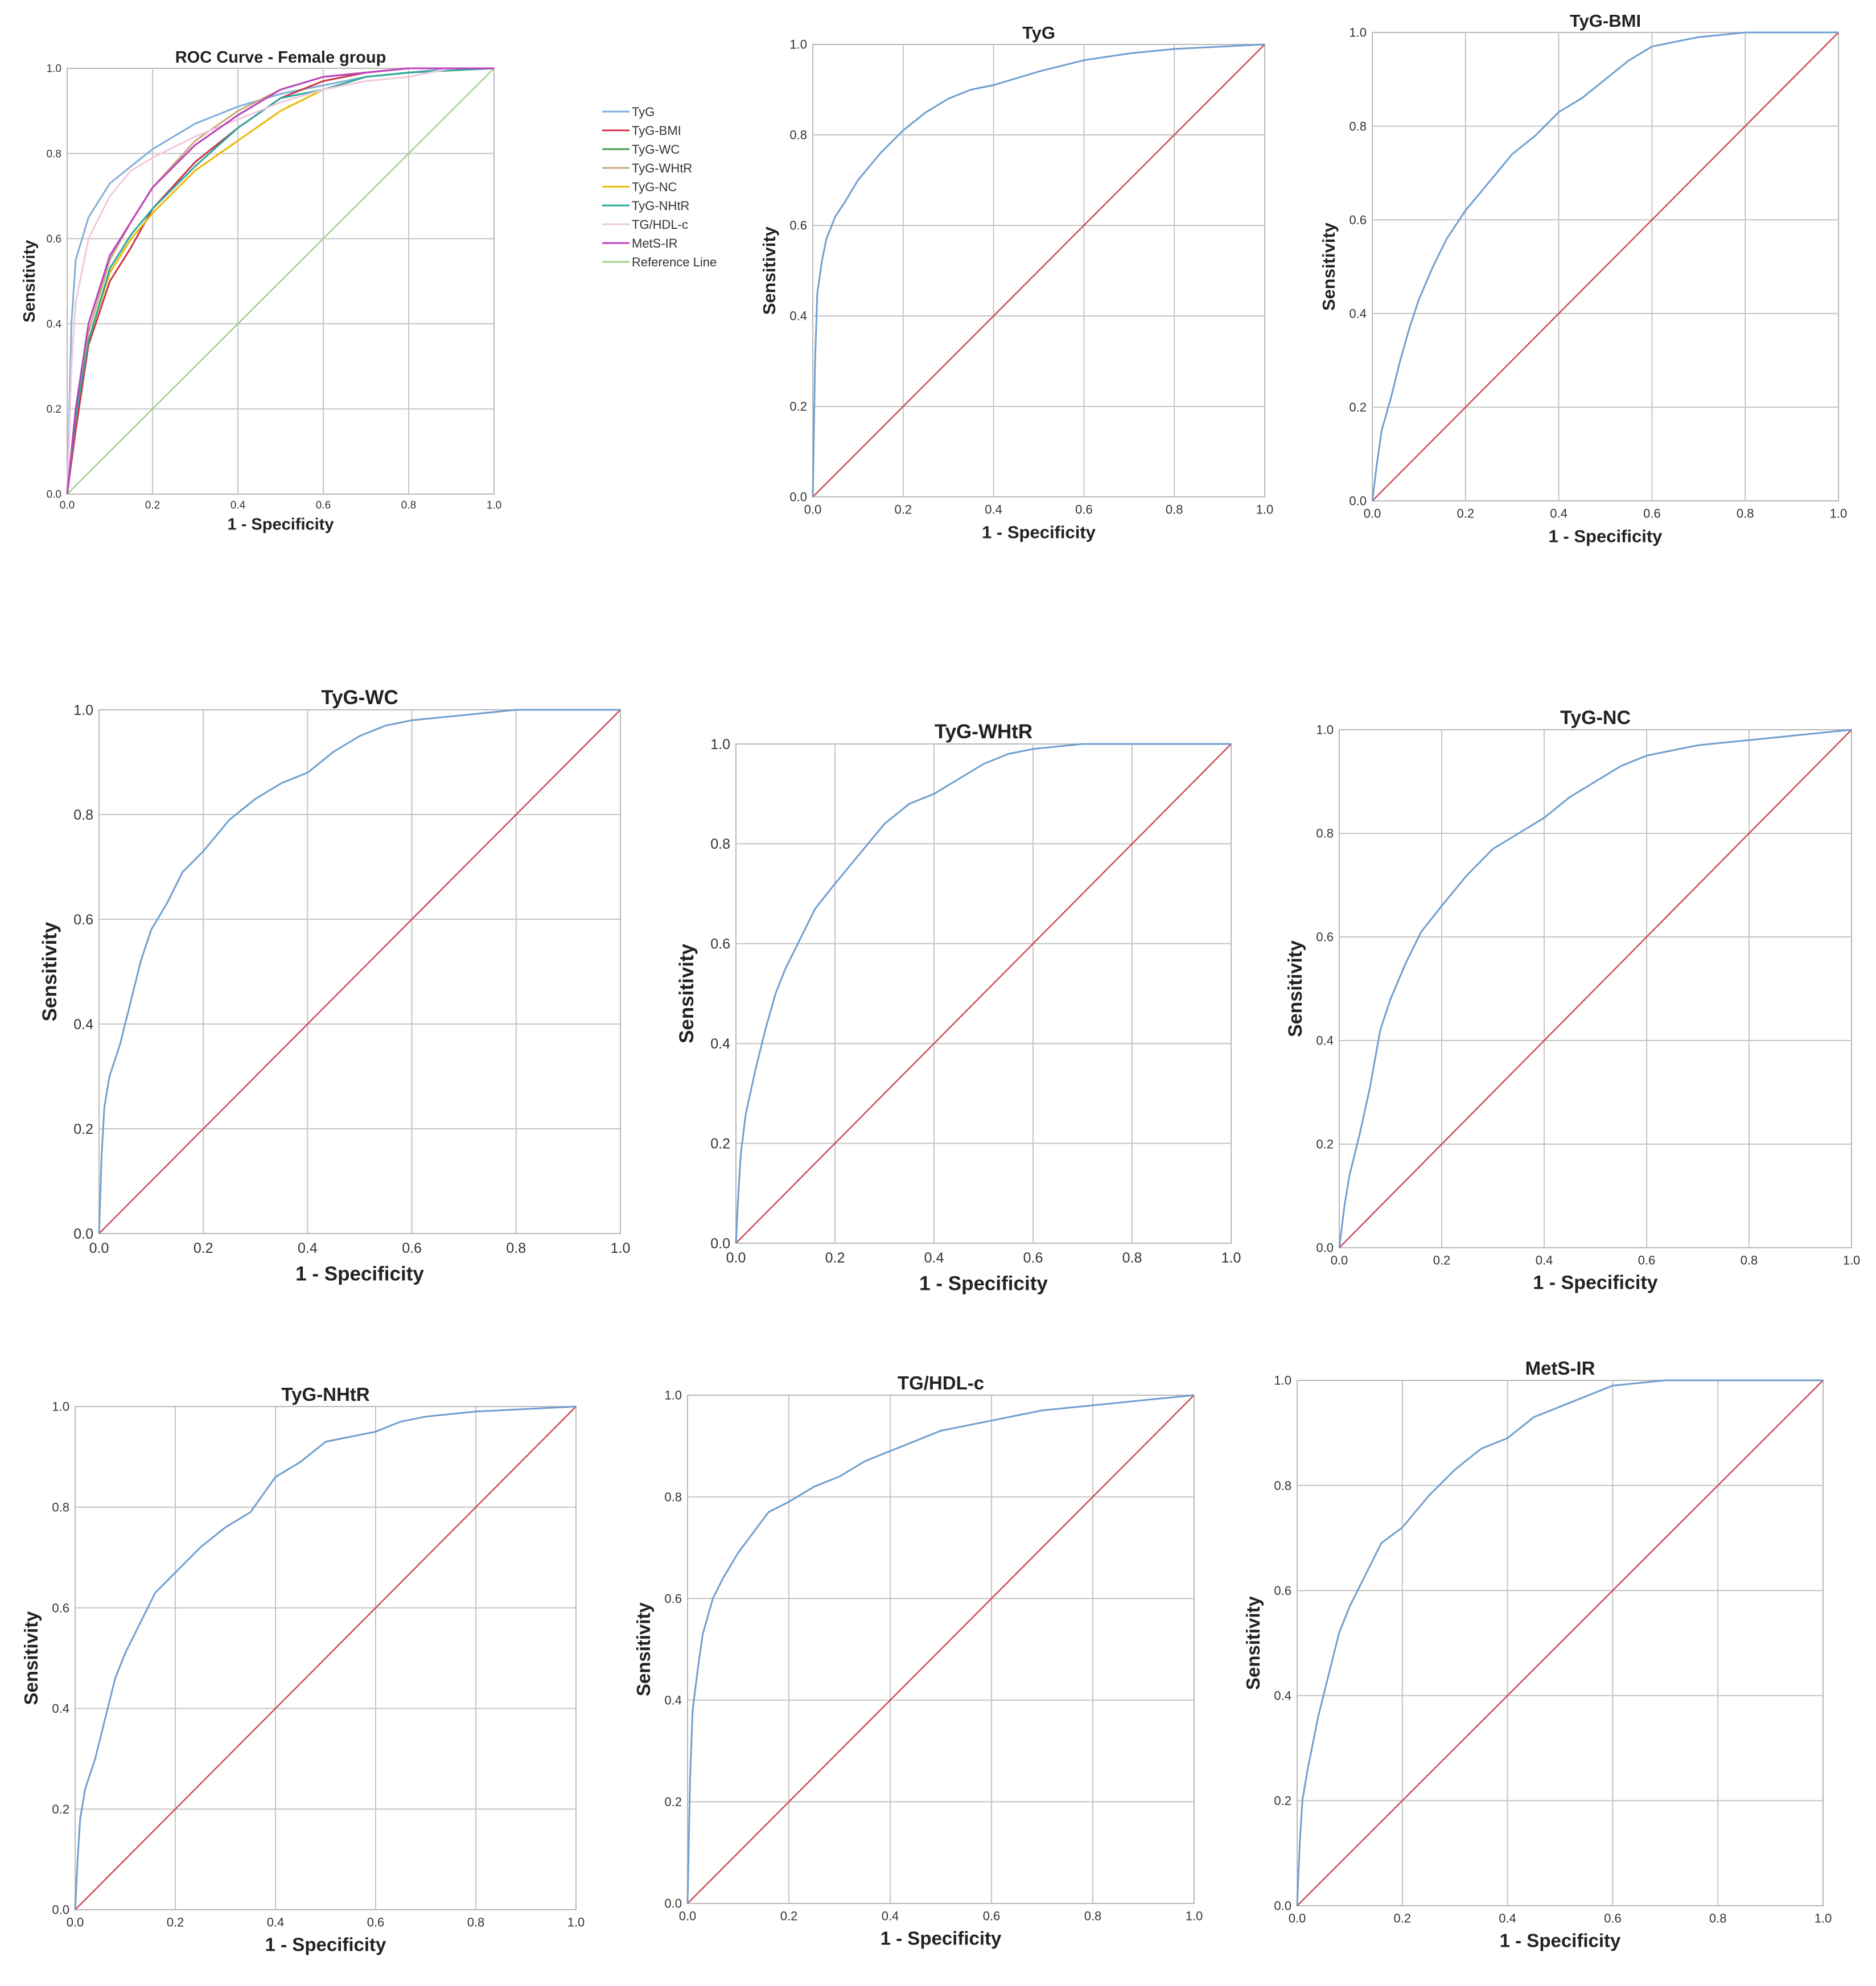 This screenshot has width=1876, height=1986. I want to click on legend-label: TyG-NC, so click(654, 187).